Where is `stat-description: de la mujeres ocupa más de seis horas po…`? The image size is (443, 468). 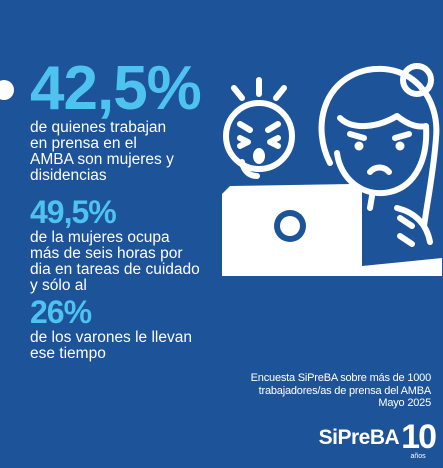 stat-description: de la mujeres ocupa más de seis horas po… is located at coordinates (137, 262).